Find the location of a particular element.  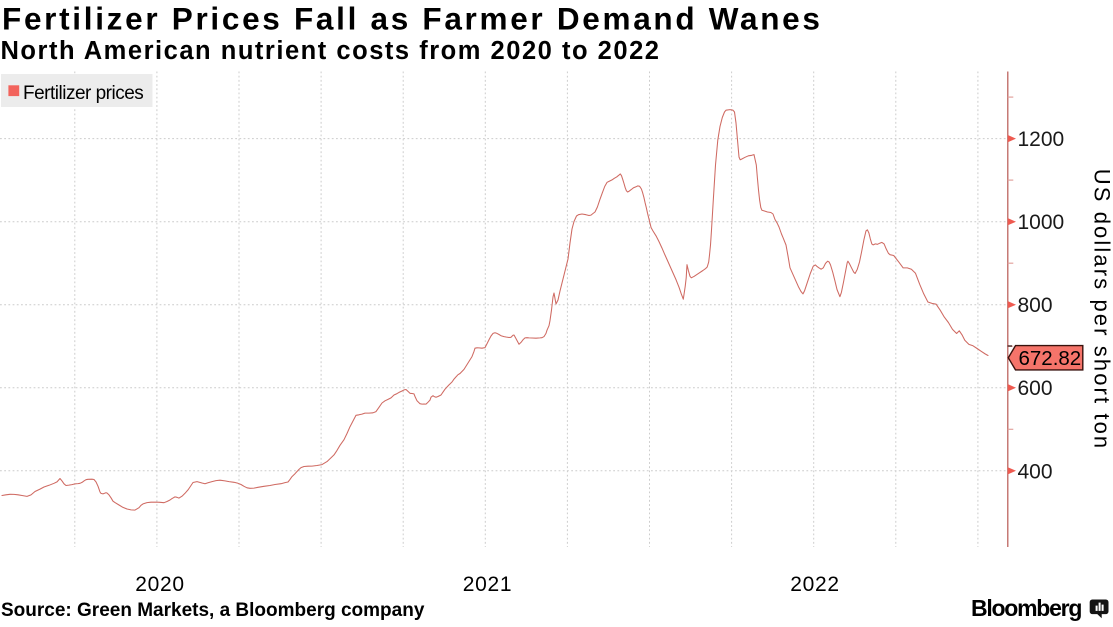

svg-text: 672.82 is located at coordinates (1050, 358).